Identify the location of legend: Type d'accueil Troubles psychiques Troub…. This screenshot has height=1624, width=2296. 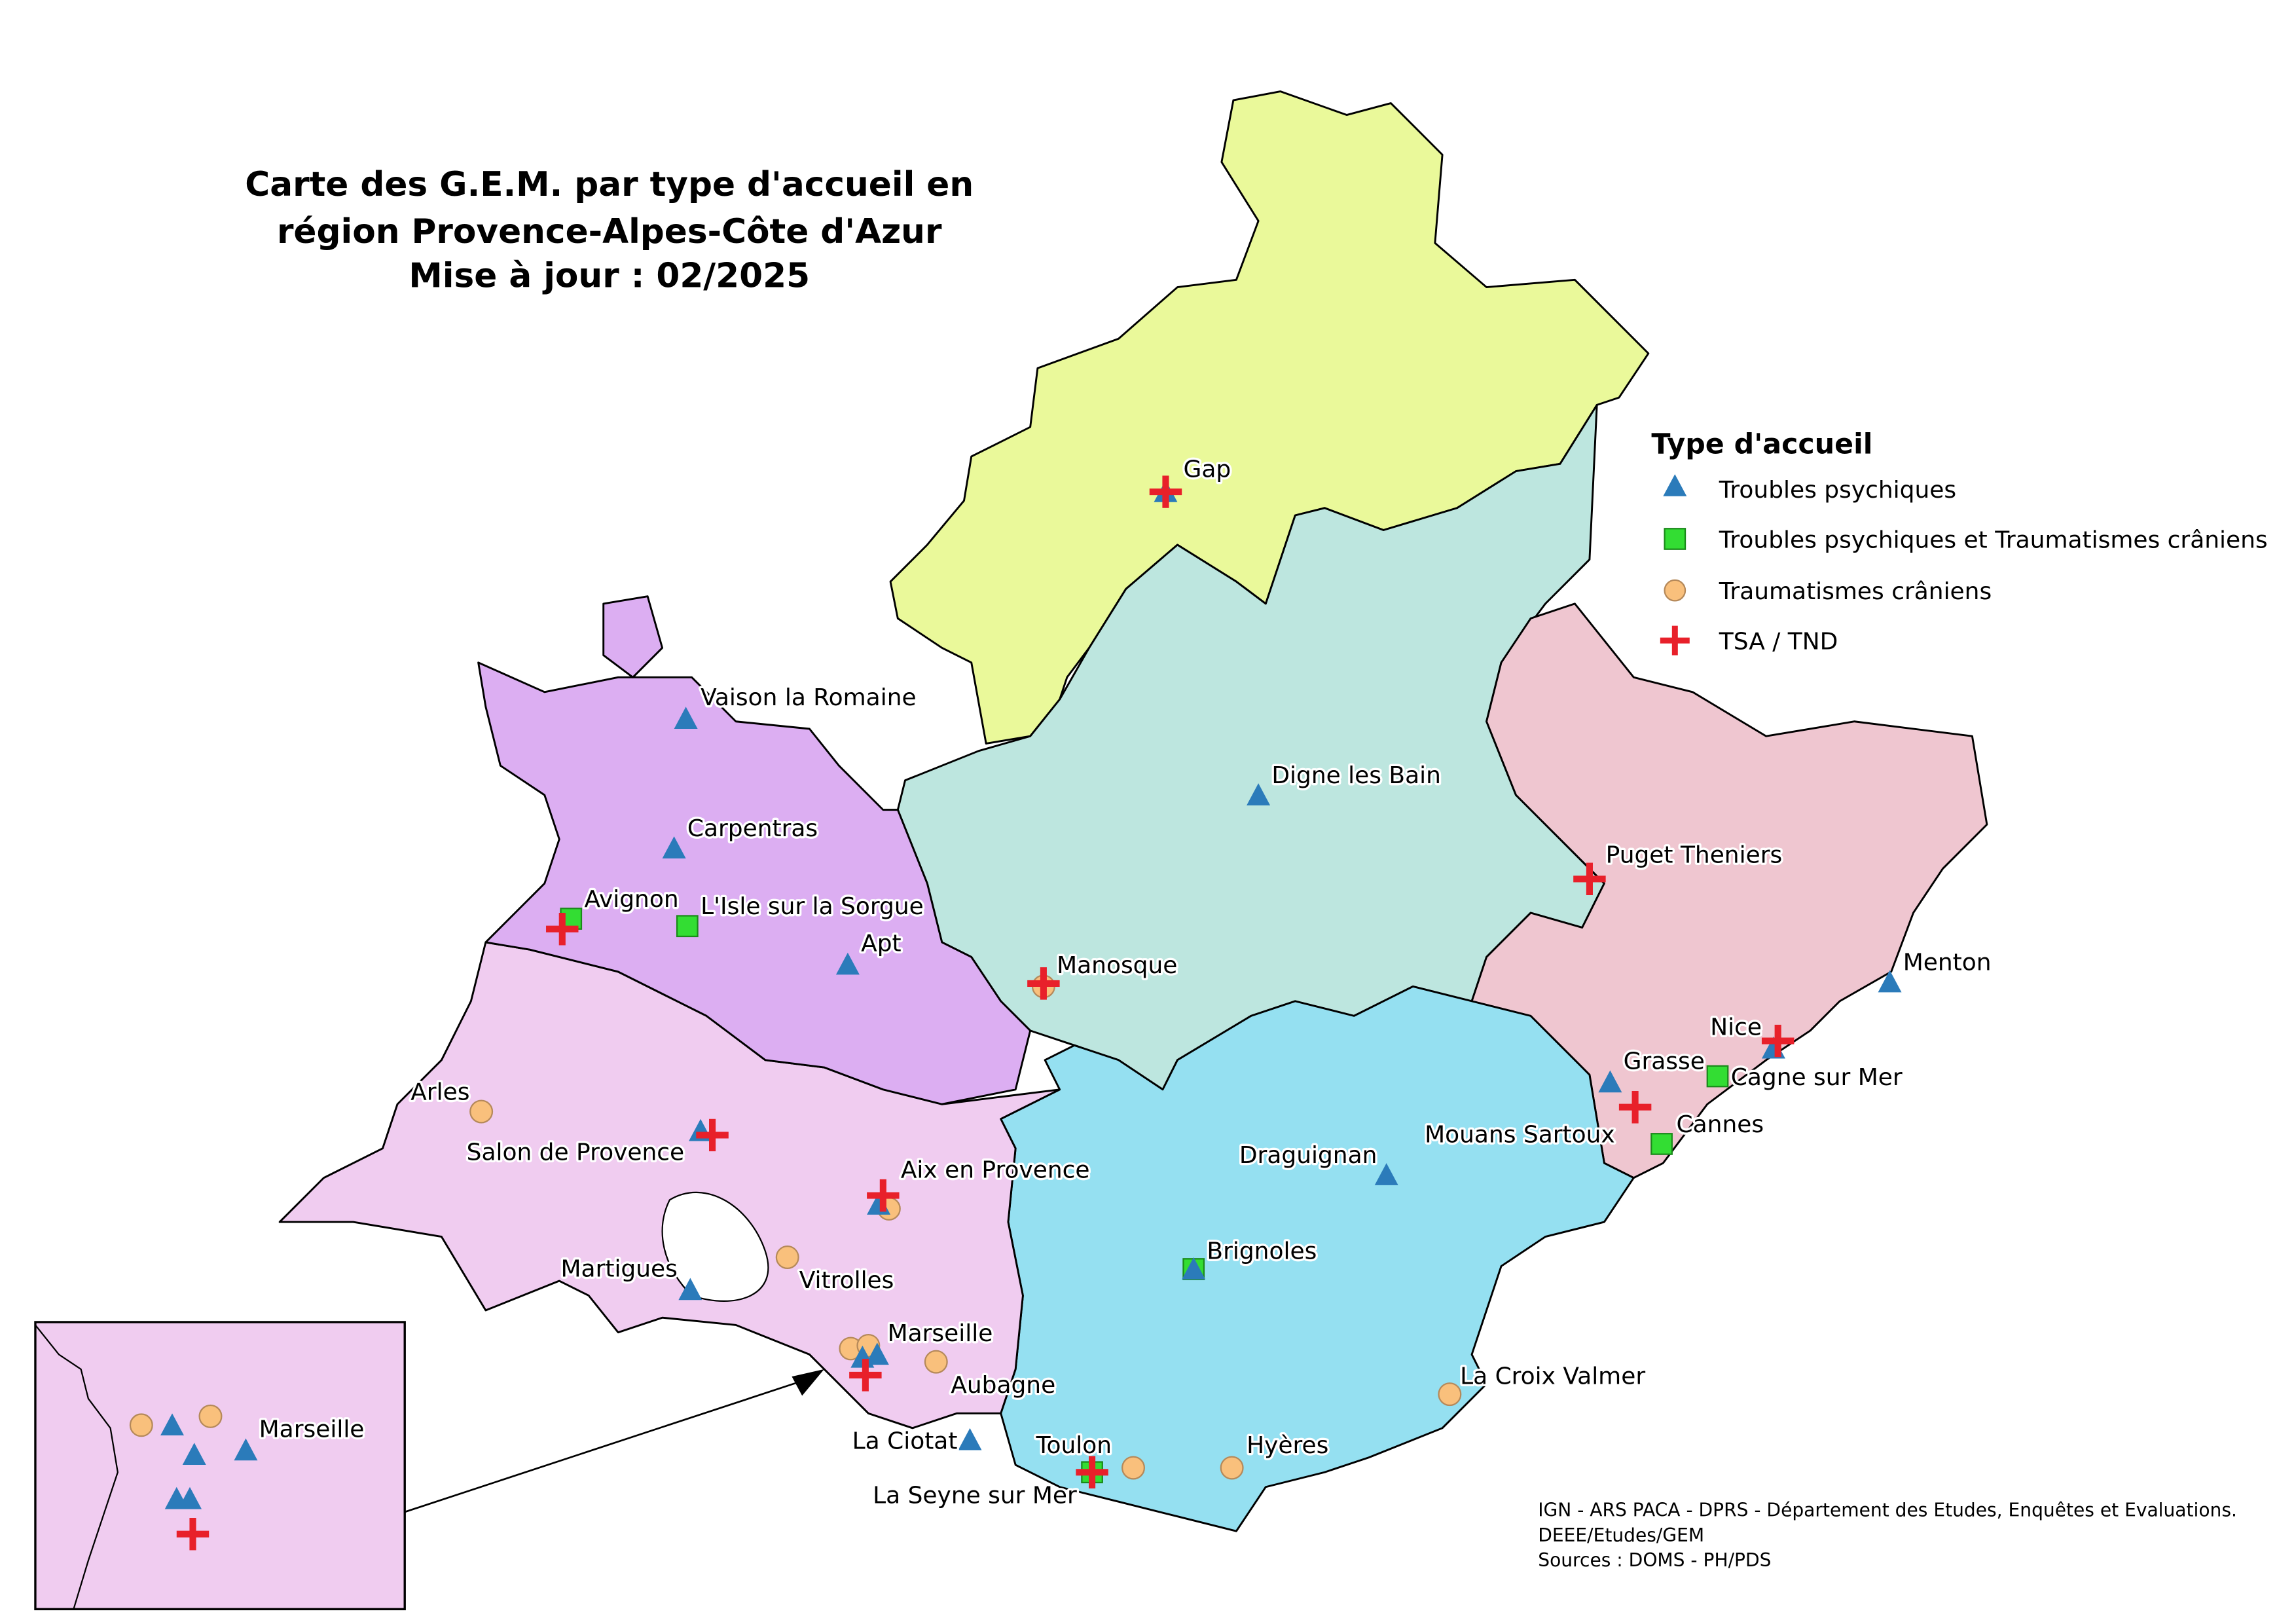
(1959, 541).